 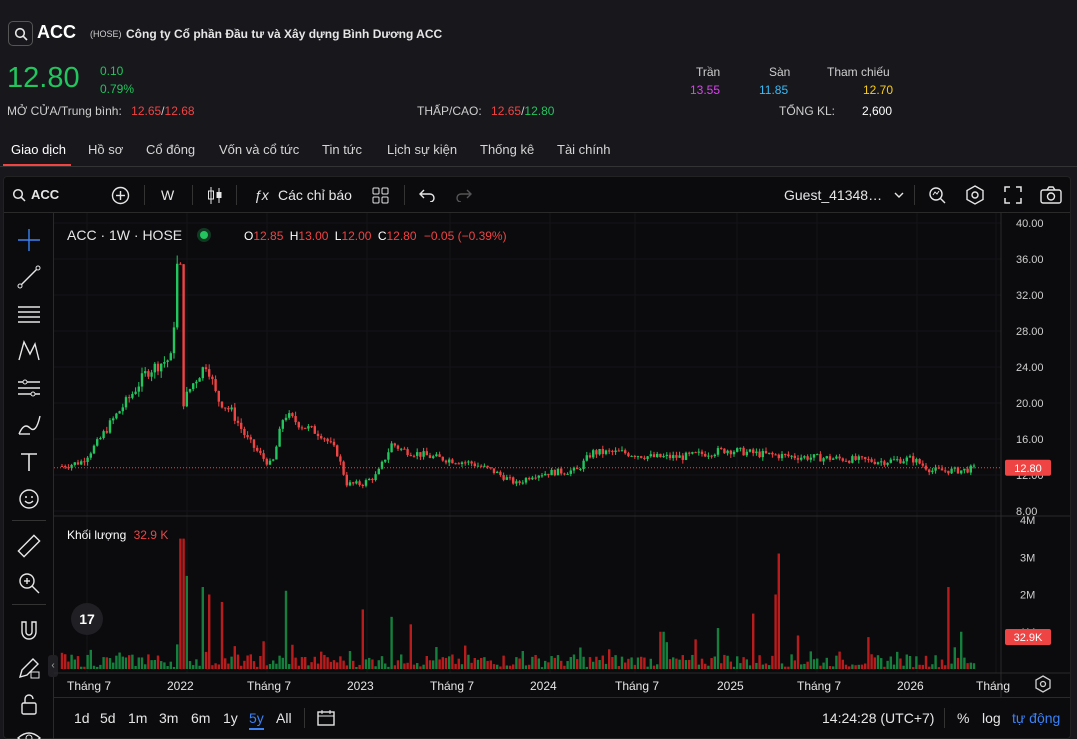 I want to click on zoom-icon, so click(x=29, y=583).